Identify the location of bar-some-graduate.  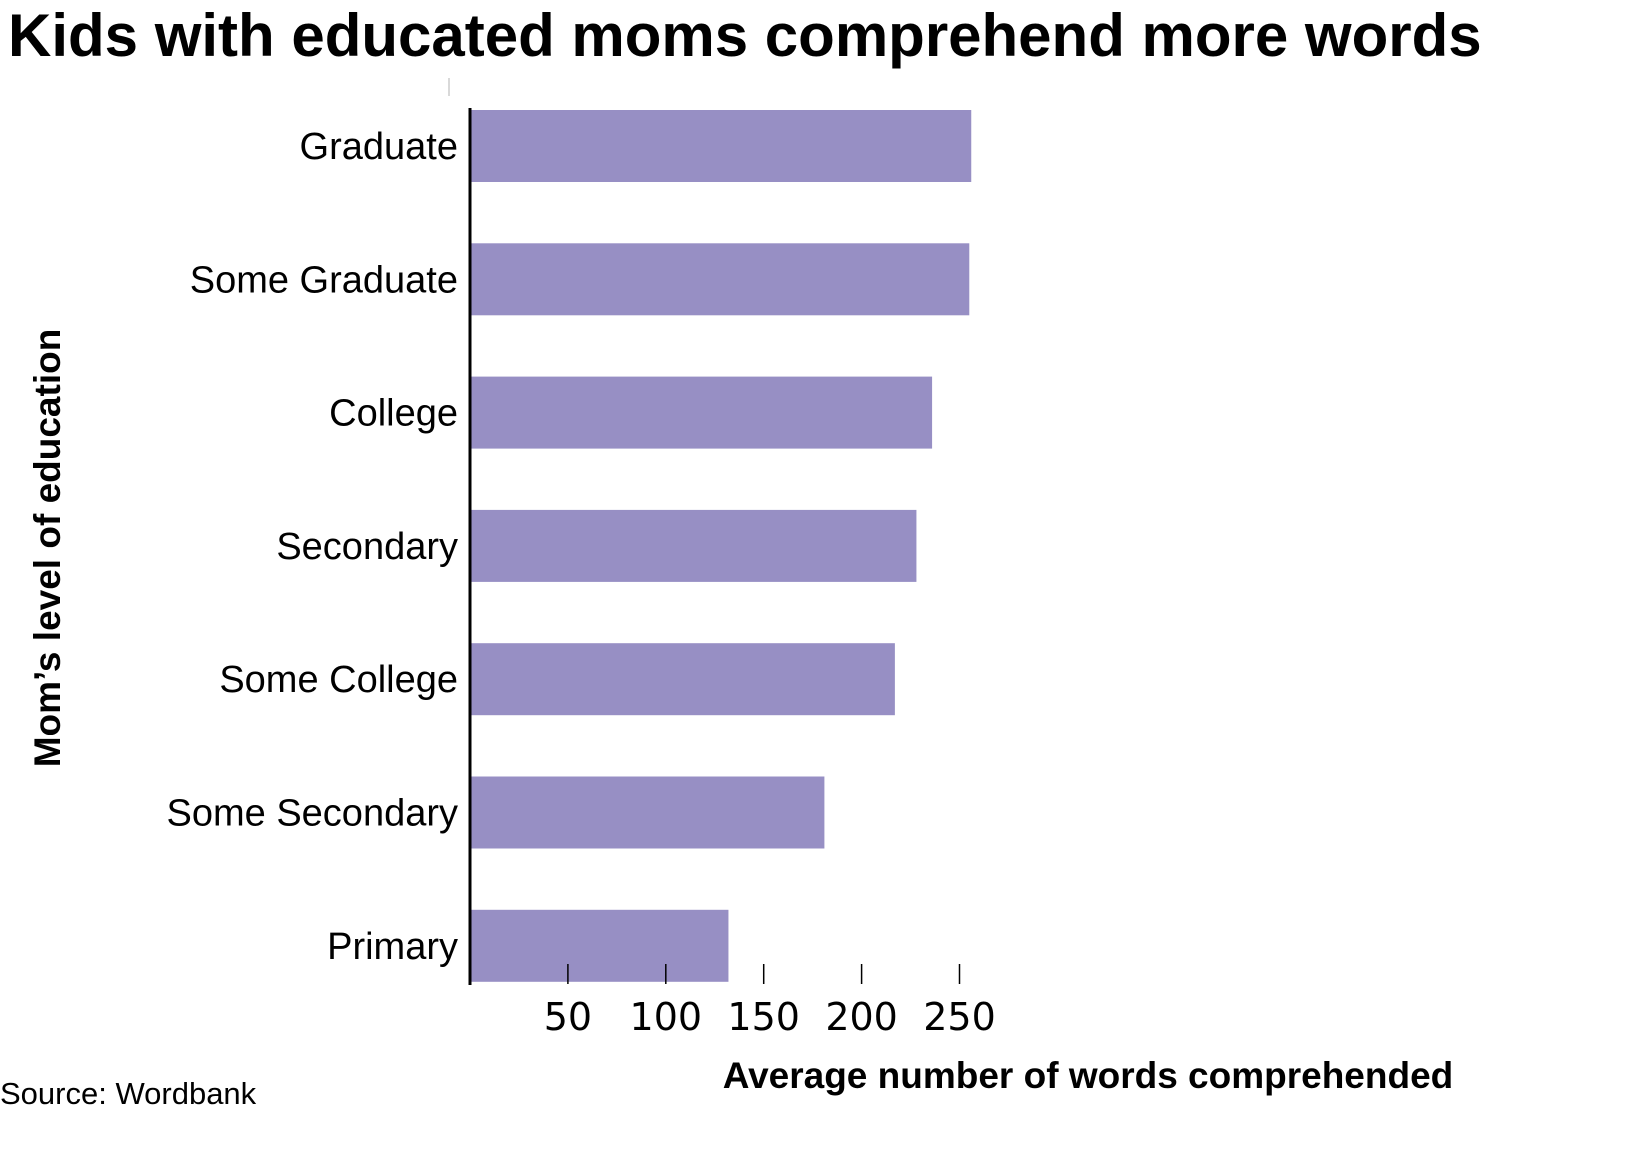
(720, 279).